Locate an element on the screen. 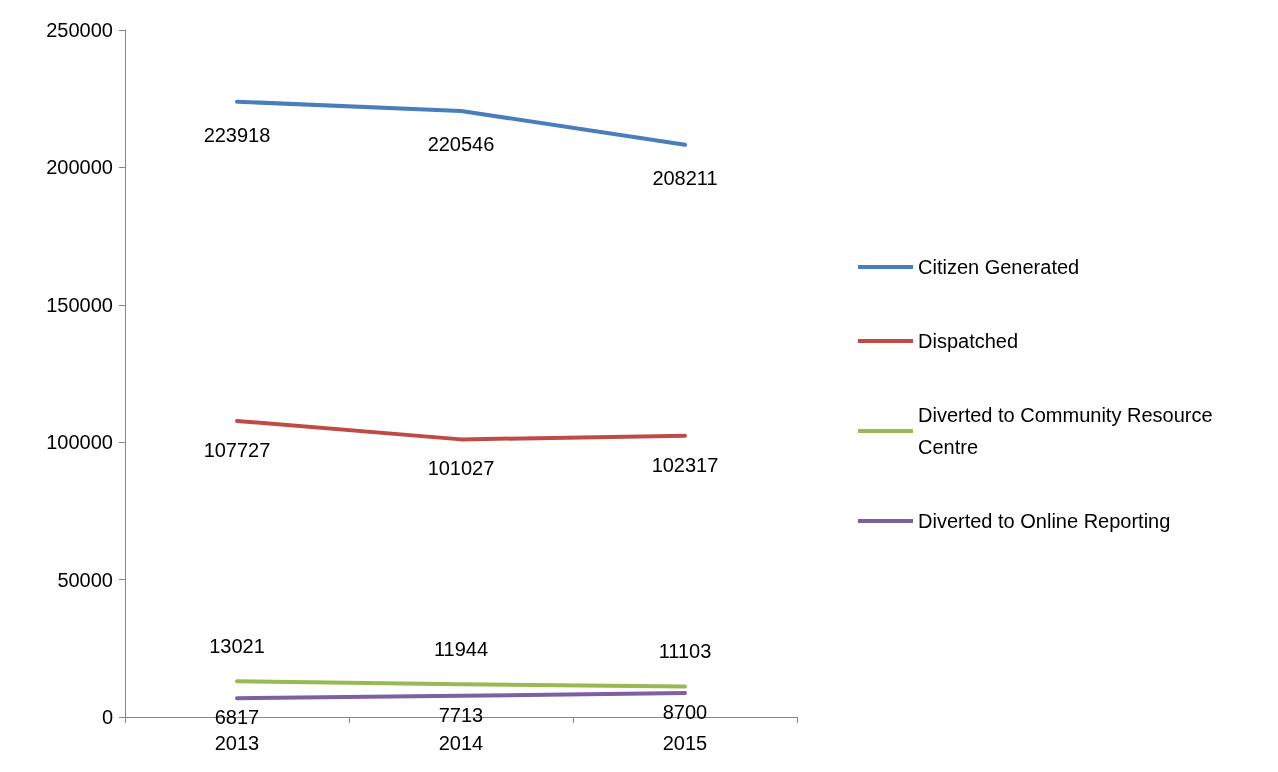  y-tick-label: 0 is located at coordinates (107, 717).